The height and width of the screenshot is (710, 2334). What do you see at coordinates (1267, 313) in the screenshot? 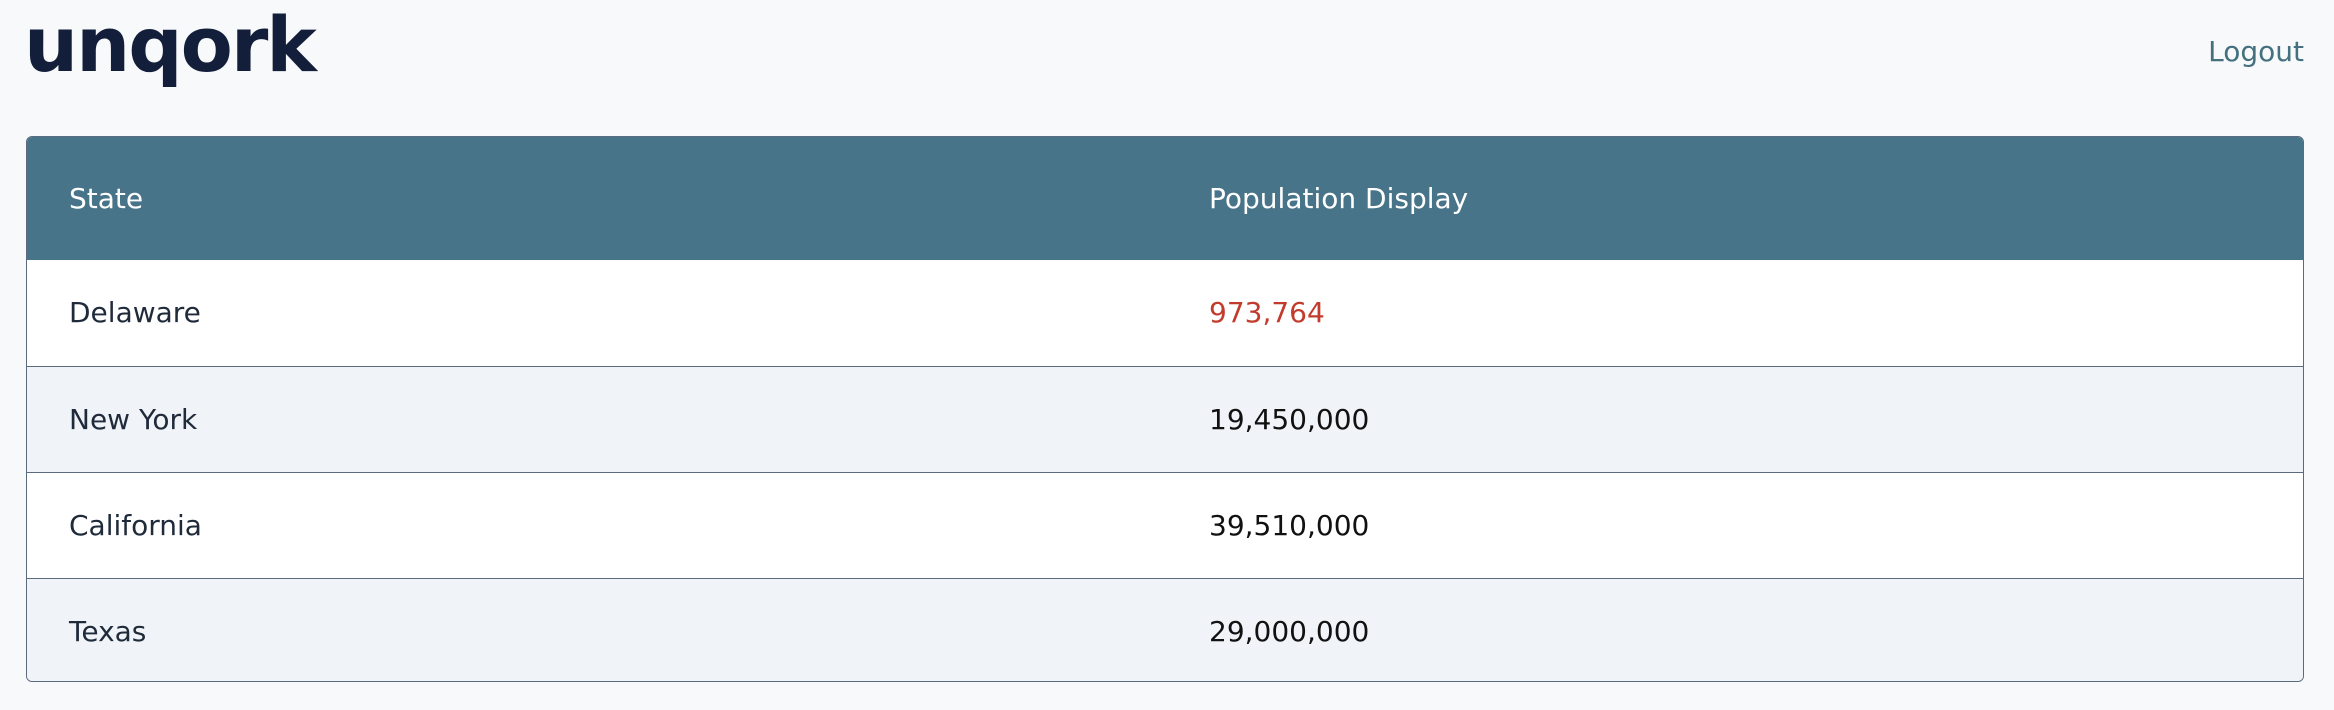
I see `cell-population: 973,764` at bounding box center [1267, 313].